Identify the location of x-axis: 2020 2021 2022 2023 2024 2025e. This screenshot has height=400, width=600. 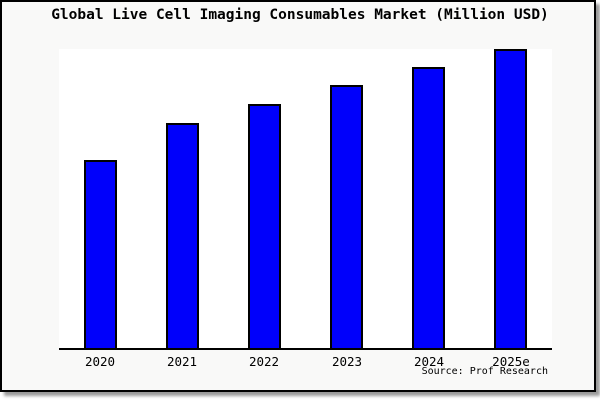
(300, 362).